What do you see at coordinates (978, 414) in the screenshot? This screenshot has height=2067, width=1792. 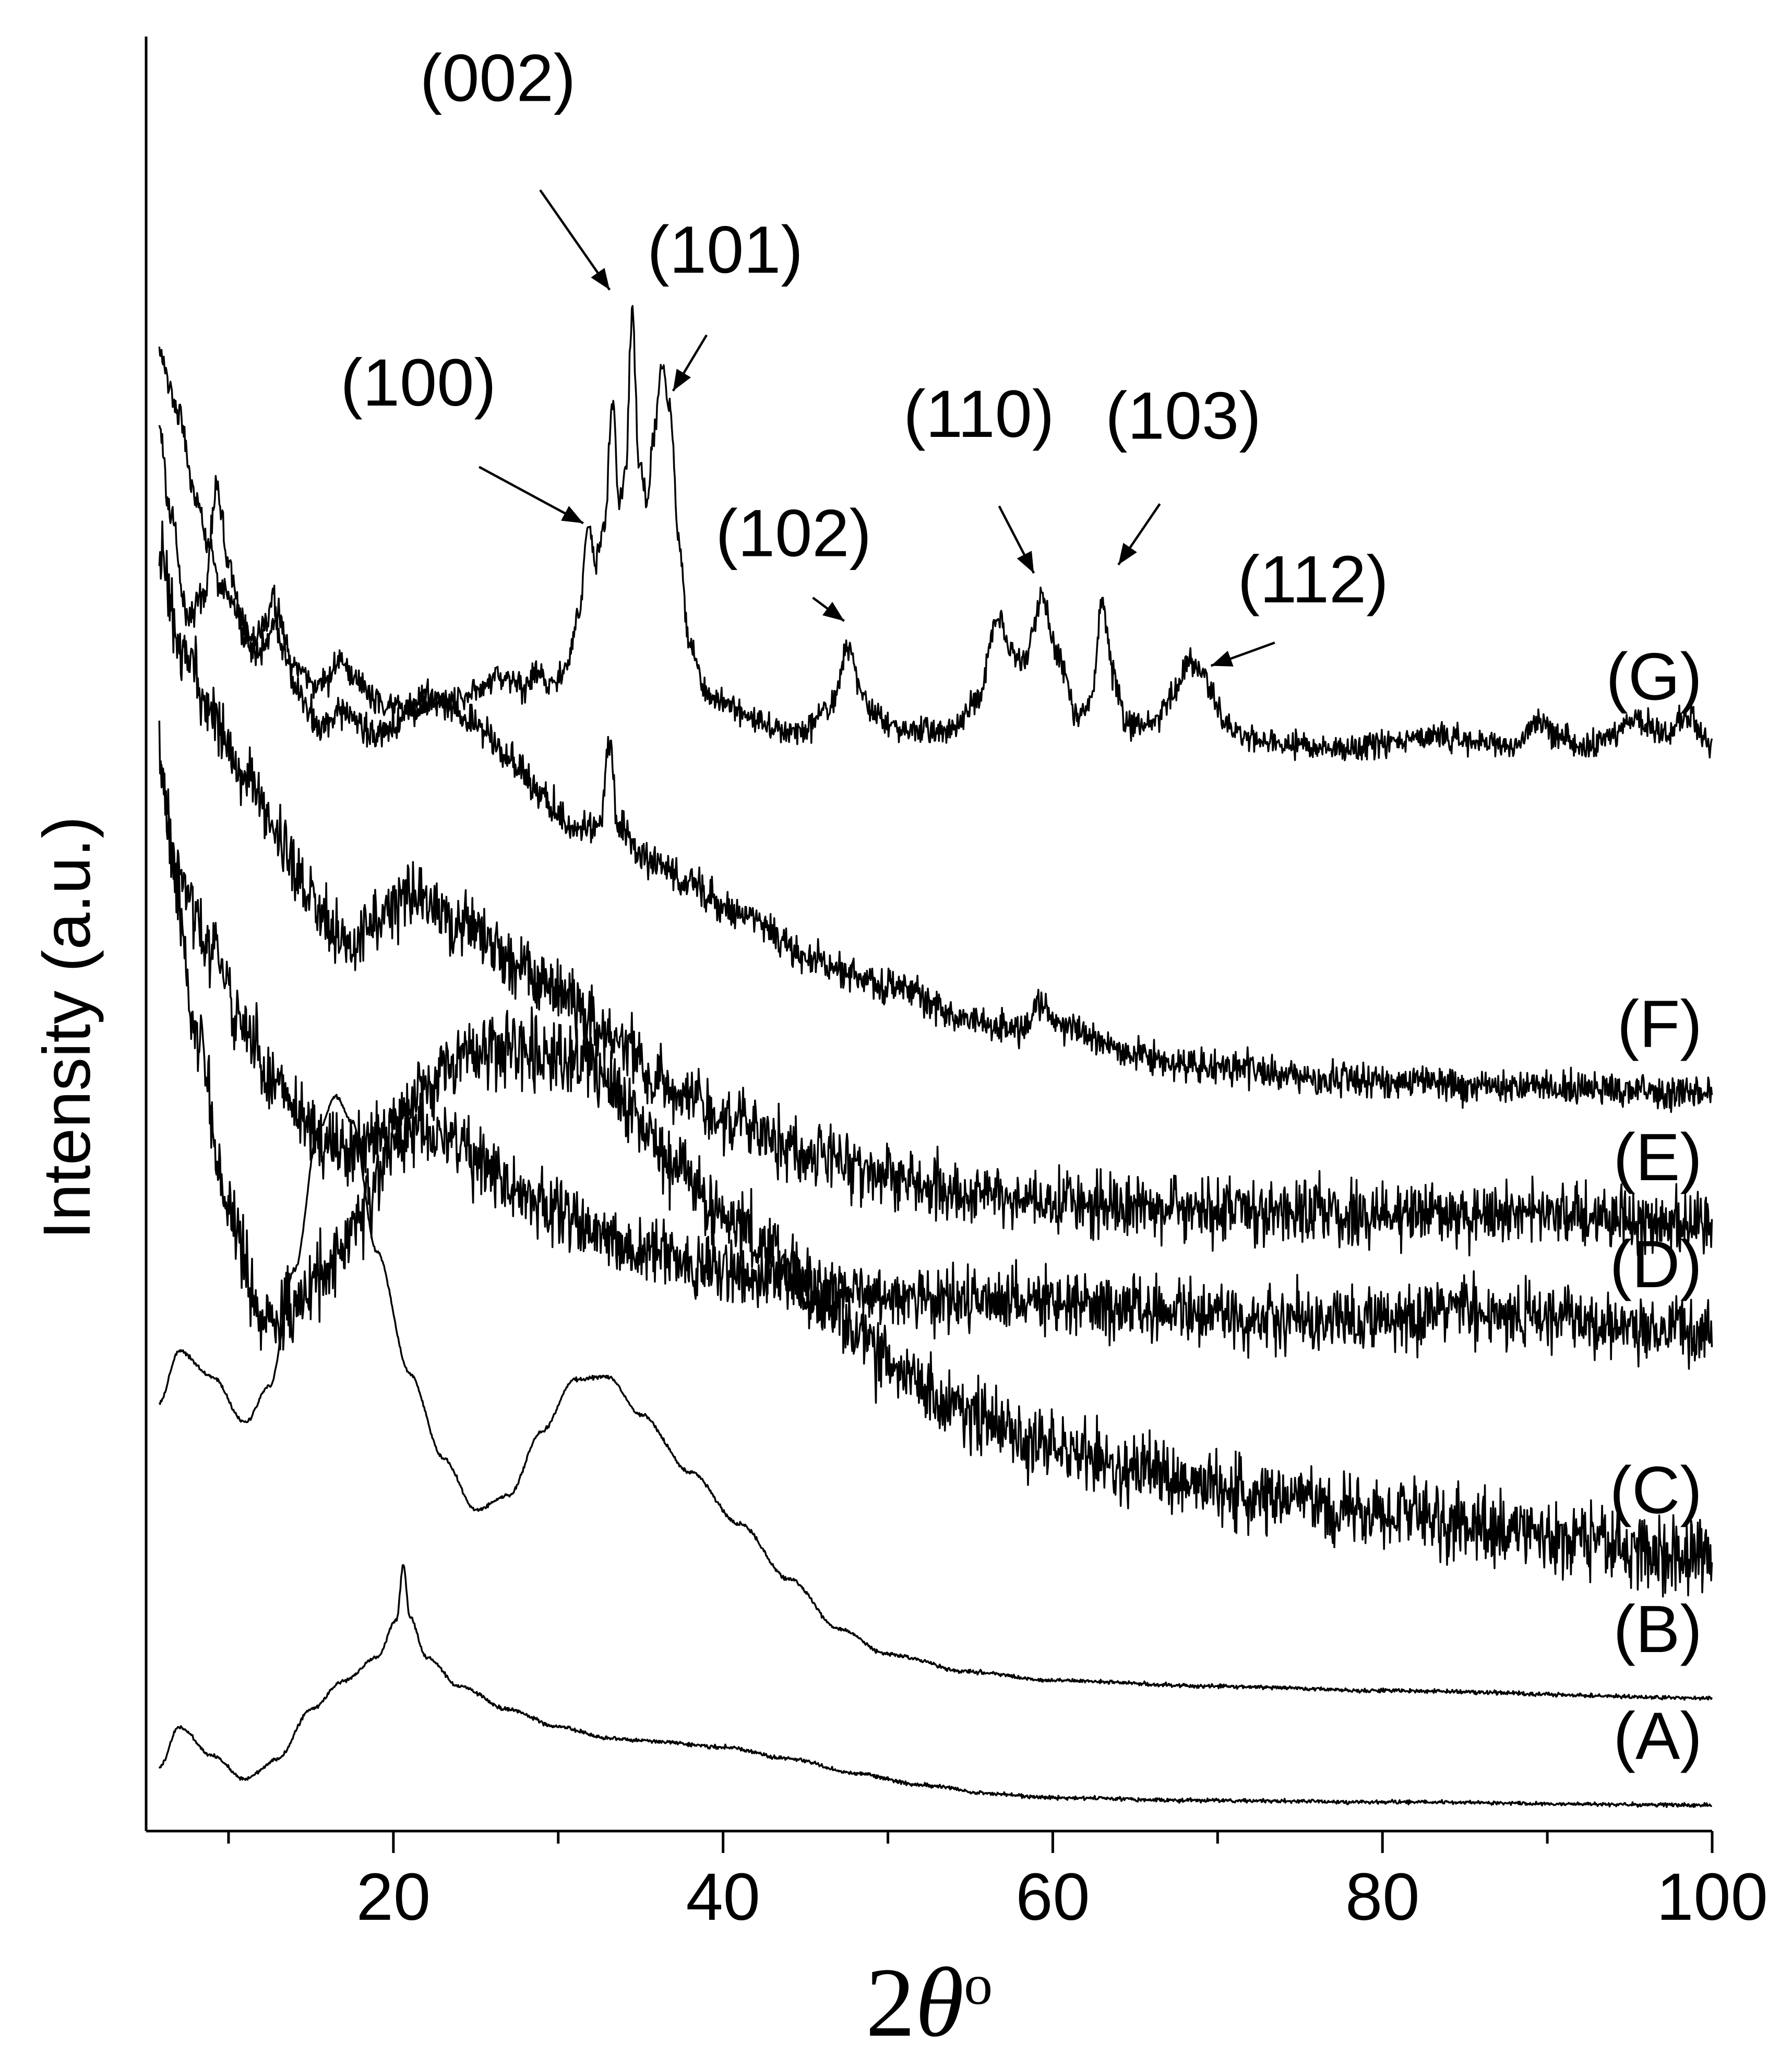 I see `peak-label: (110)` at bounding box center [978, 414].